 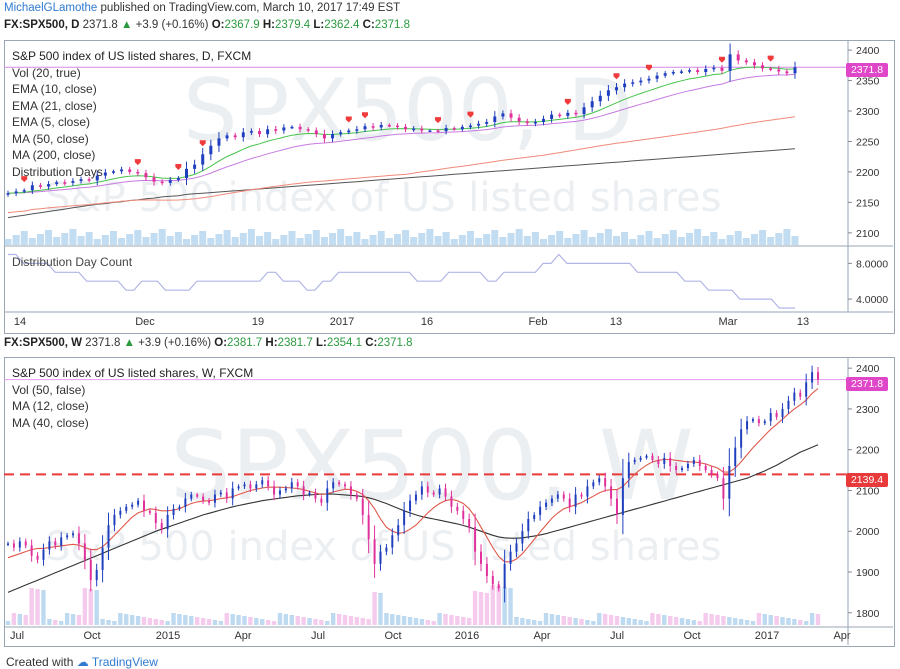 I want to click on legend-ema5: EMA (5, close), so click(x=51, y=122).